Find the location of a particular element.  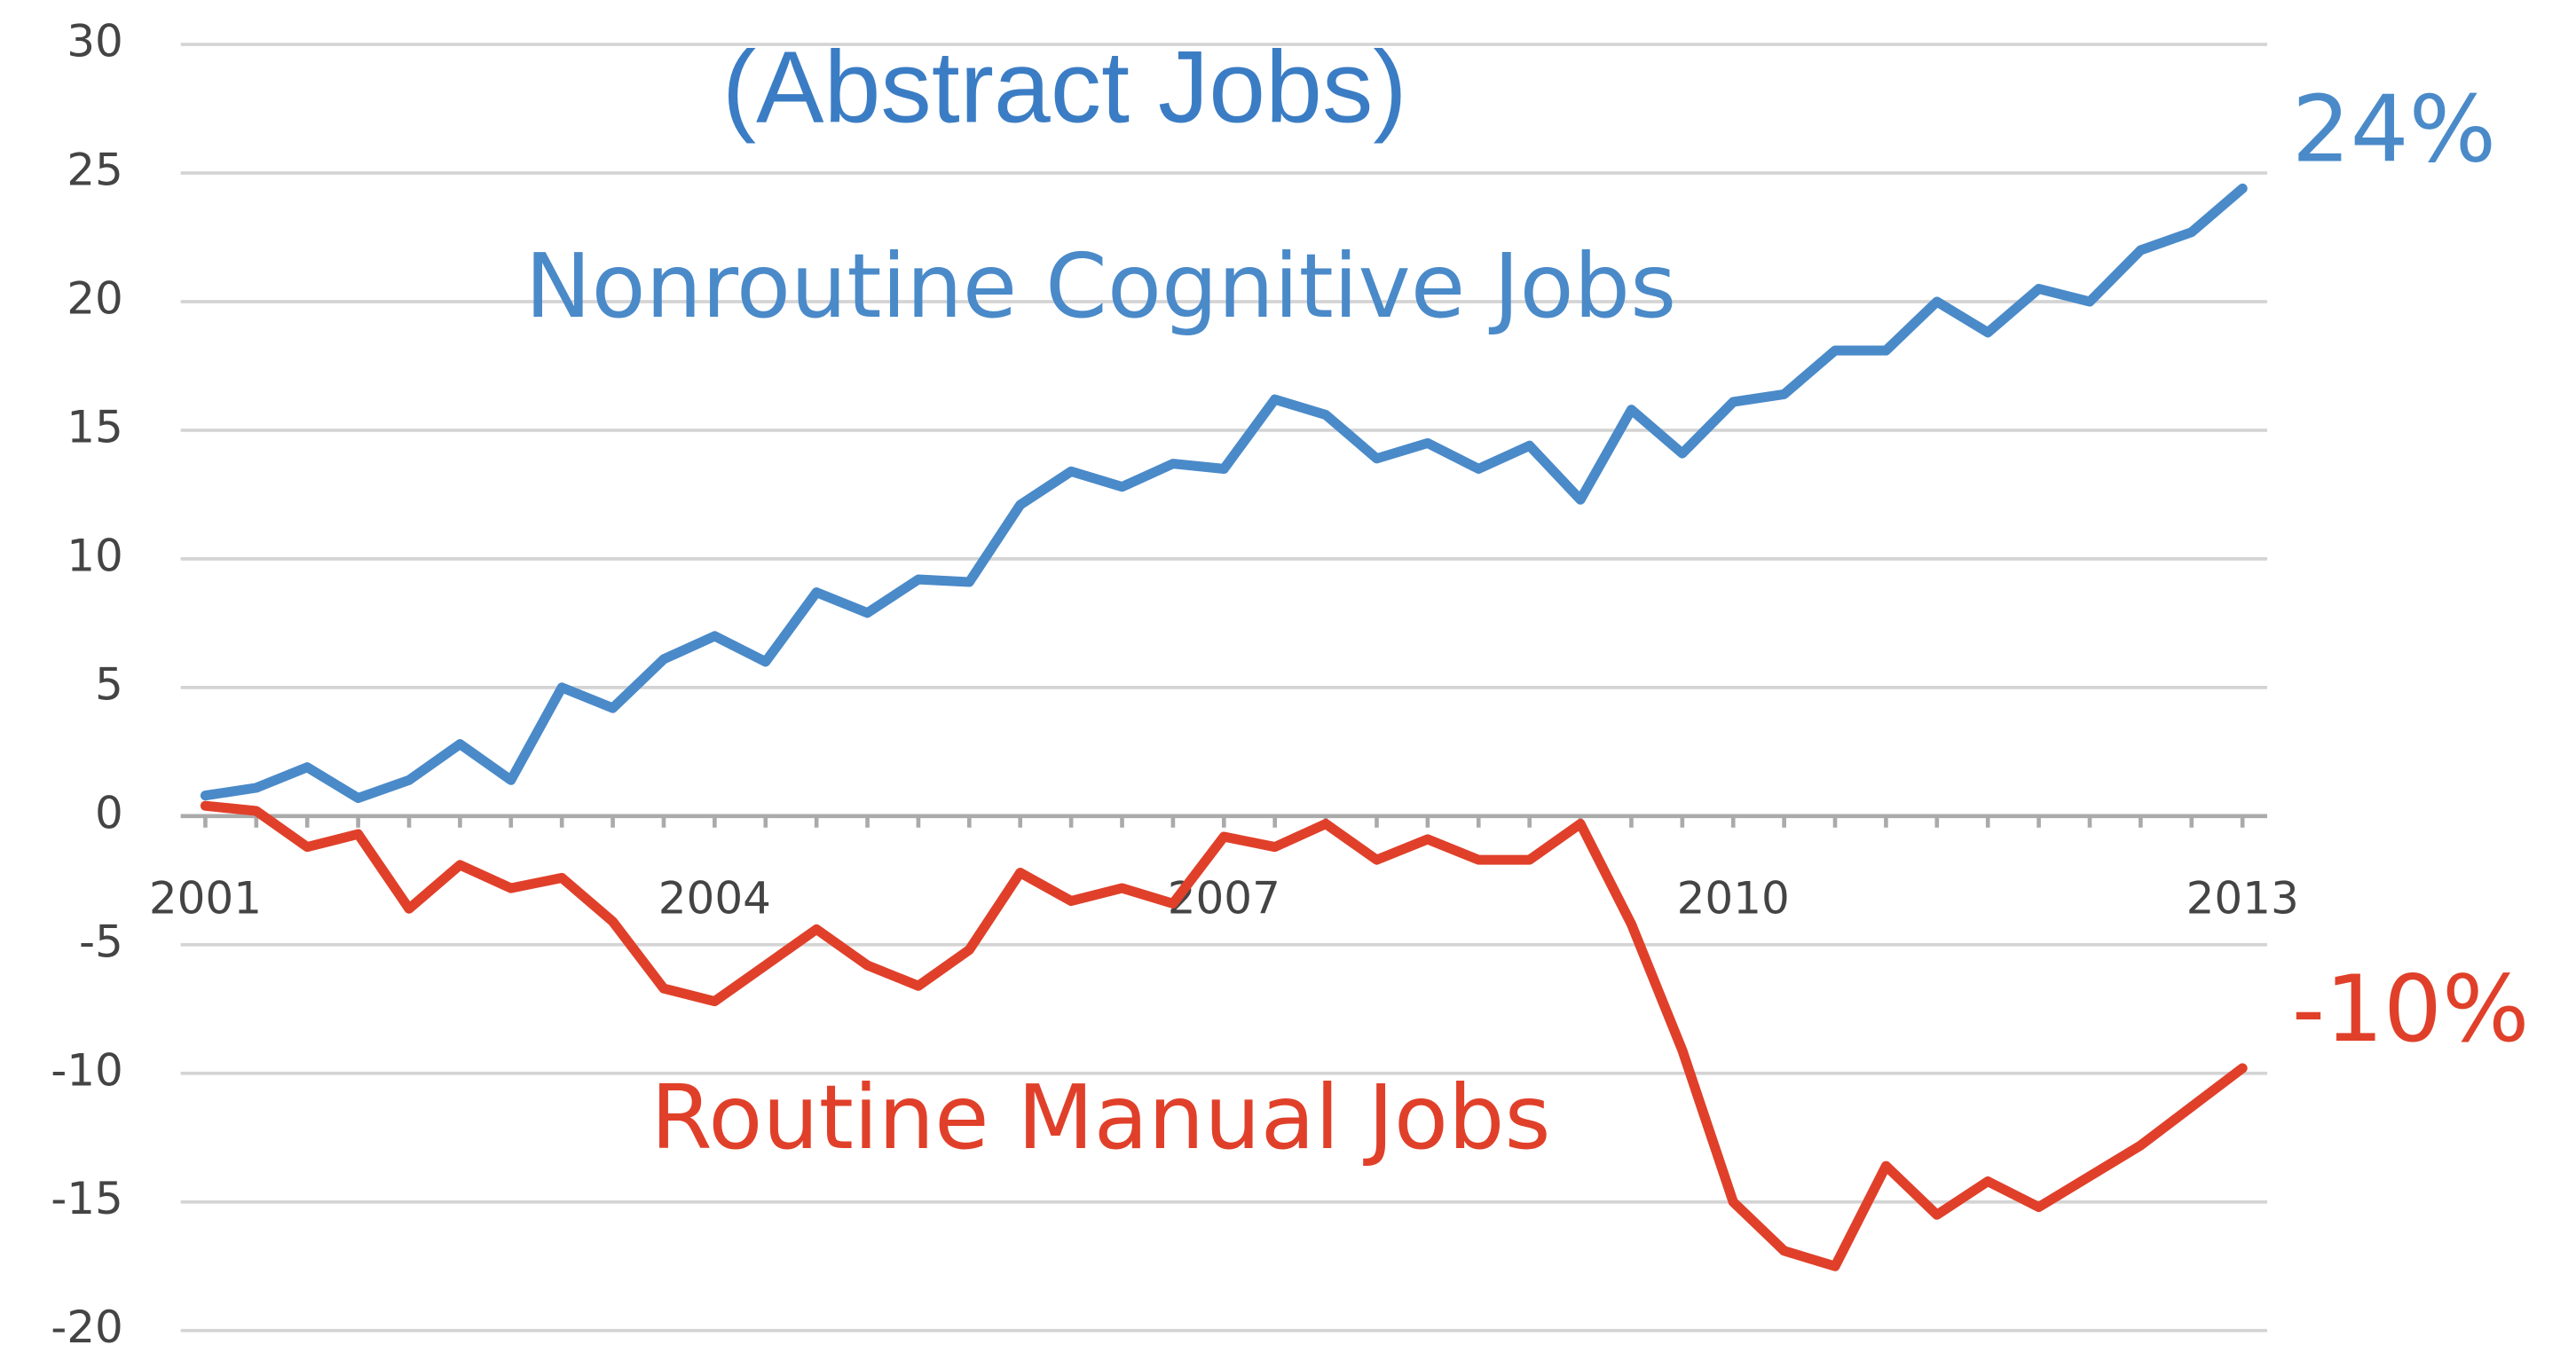

y-tick-label: 20 is located at coordinates (95, 298).